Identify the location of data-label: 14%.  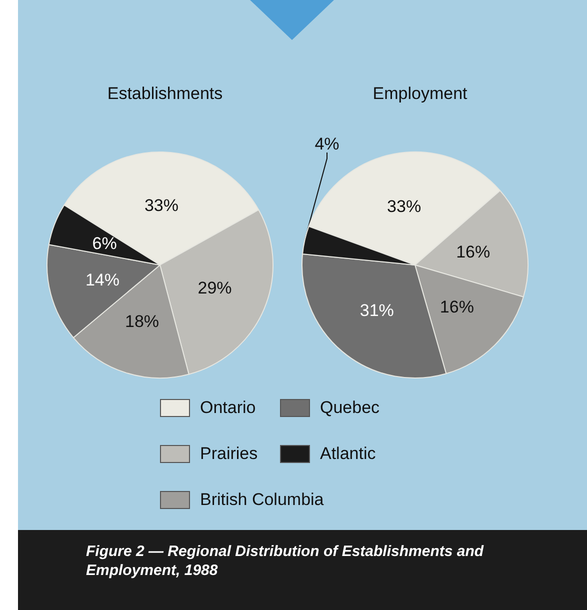
(102, 280).